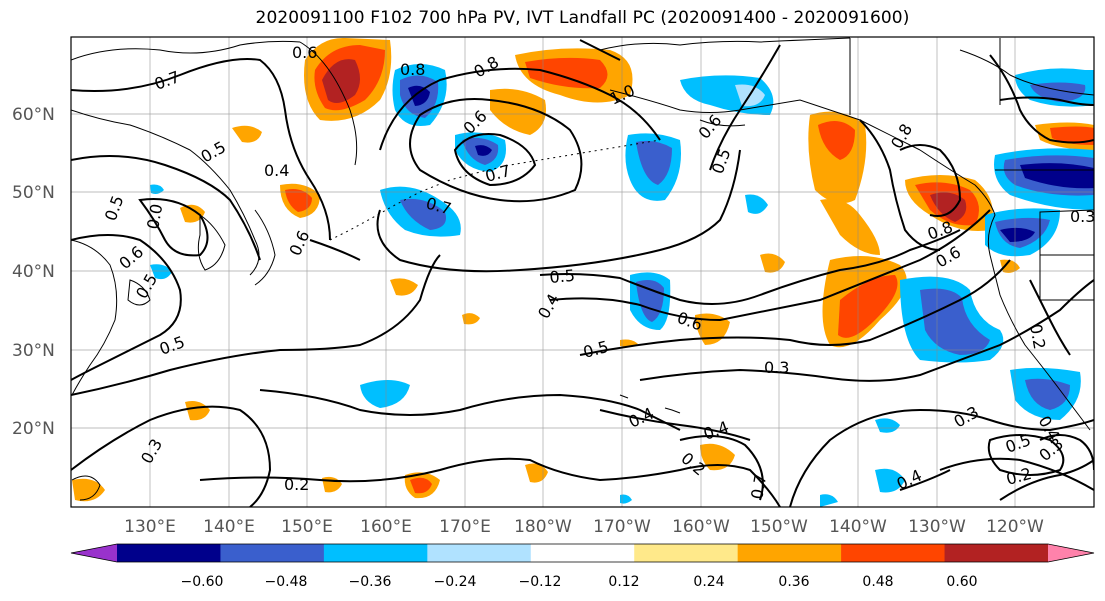  Describe the element at coordinates (33, 193) in the screenshot. I see `lat-label-50n: 50°N` at that location.